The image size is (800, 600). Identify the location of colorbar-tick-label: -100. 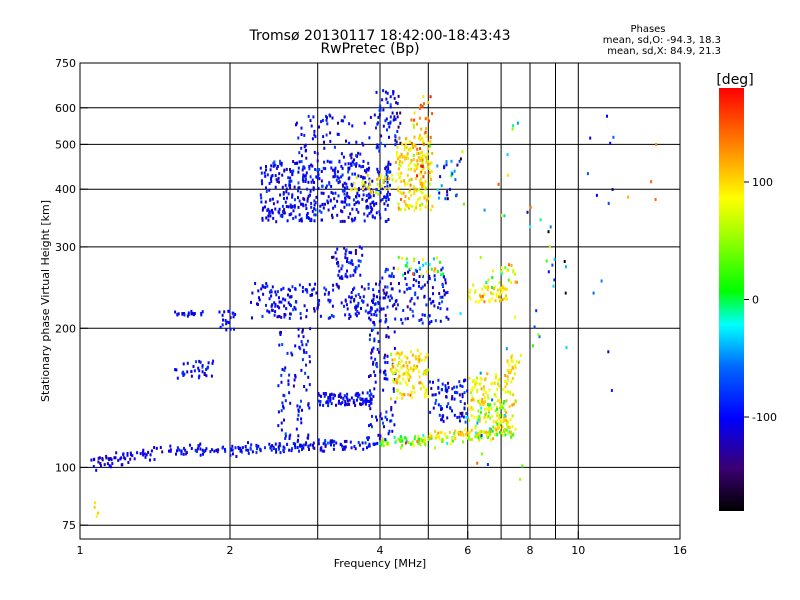
(764, 417).